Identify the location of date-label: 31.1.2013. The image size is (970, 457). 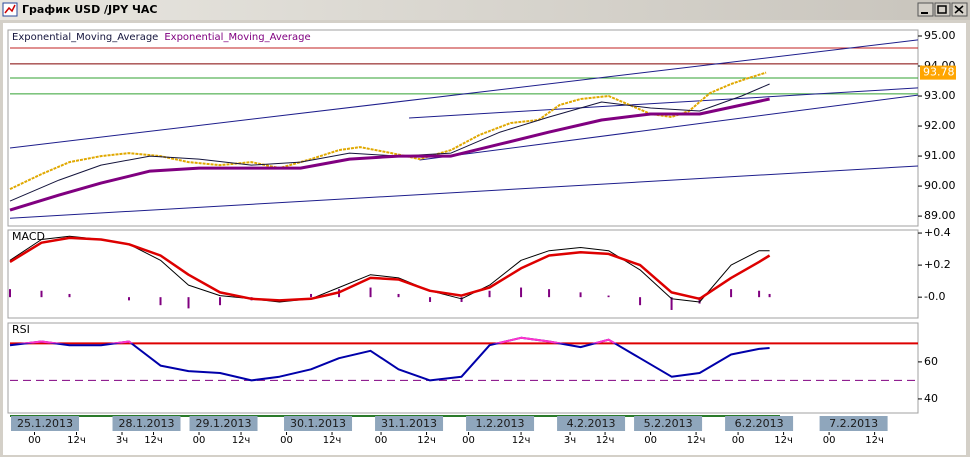
(409, 423).